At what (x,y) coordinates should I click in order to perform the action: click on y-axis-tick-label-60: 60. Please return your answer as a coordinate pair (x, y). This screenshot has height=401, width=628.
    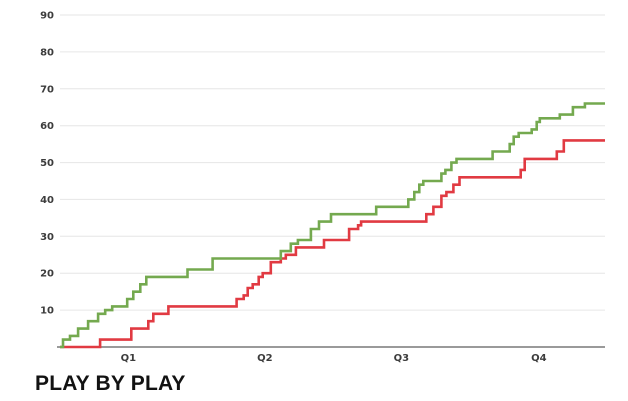
    Looking at the image, I should click on (47, 126).